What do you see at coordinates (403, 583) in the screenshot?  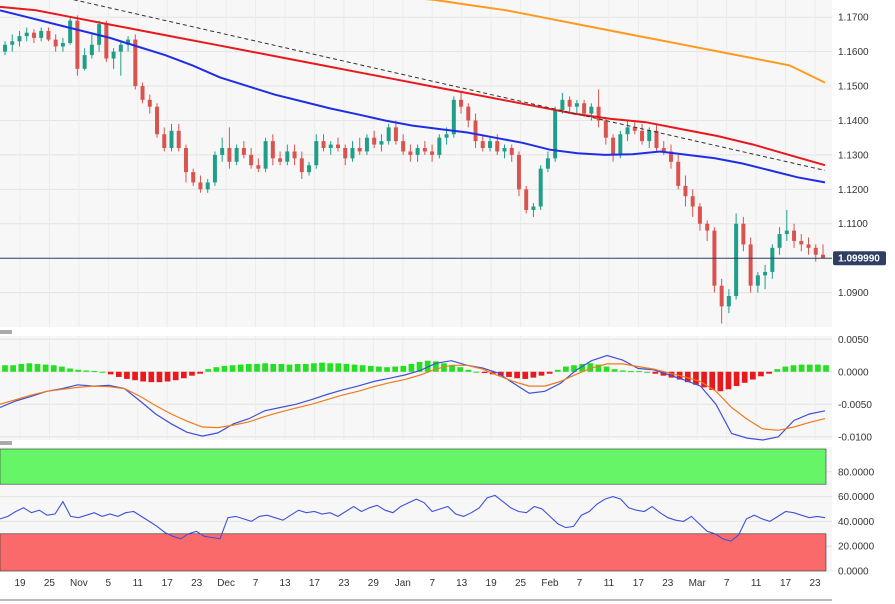 I see `x-tick-label: Jan` at bounding box center [403, 583].